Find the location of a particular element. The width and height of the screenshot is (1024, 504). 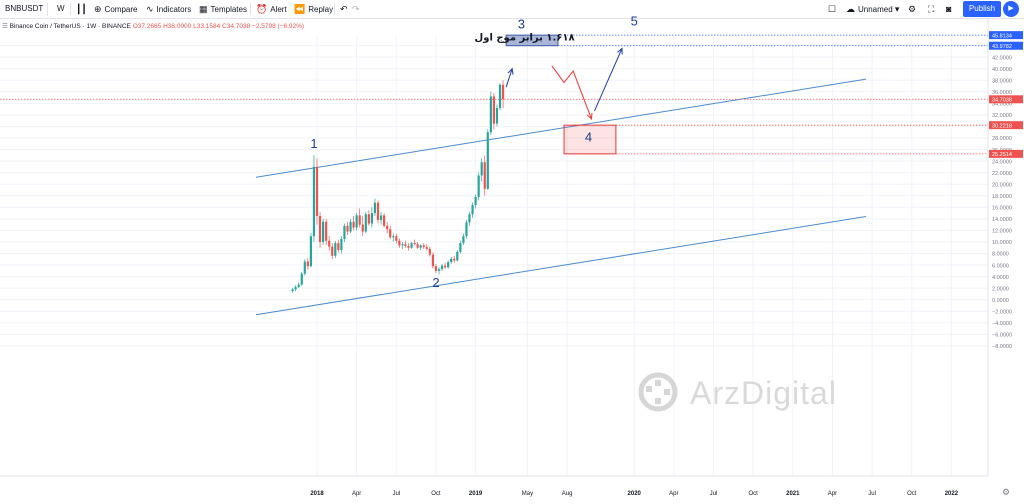

publish-button: Publish is located at coordinates (982, 9).